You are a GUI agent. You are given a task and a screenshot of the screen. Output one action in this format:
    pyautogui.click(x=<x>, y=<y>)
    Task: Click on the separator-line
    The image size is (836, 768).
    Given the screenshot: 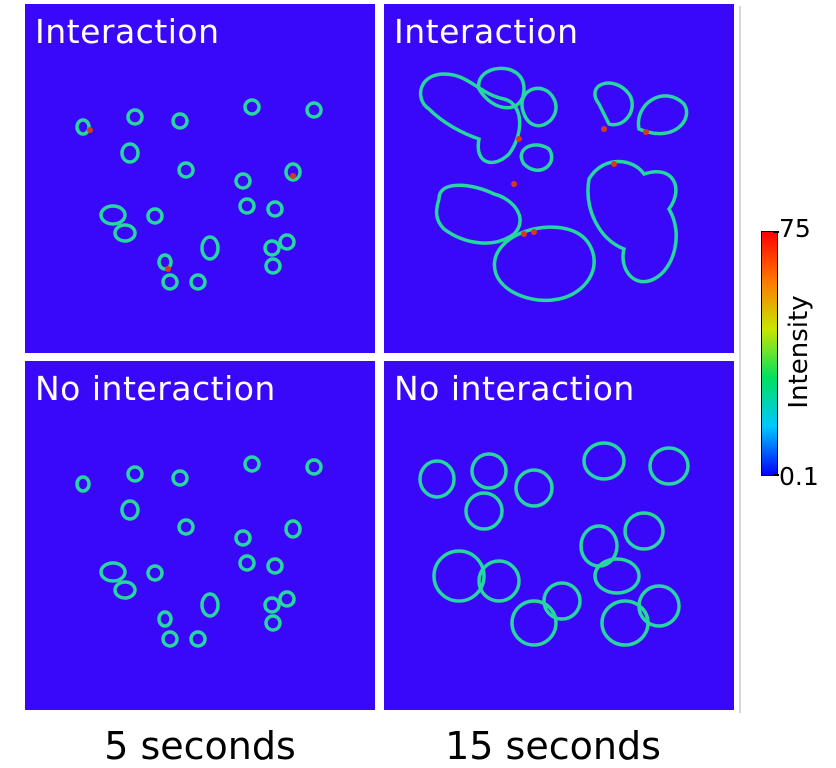 What is the action you would take?
    pyautogui.click(x=740, y=359)
    